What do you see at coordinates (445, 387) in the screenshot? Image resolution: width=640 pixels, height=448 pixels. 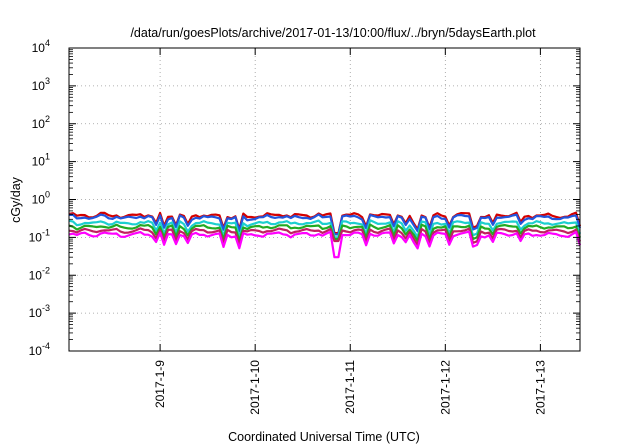 I see `x-tick-label: 2017-1-12` at bounding box center [445, 387].